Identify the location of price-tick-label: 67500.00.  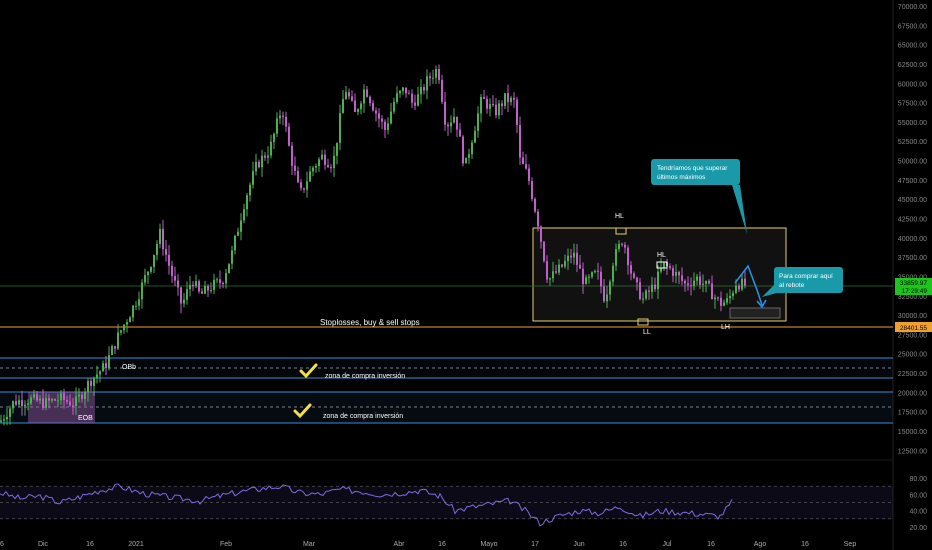
(912, 26).